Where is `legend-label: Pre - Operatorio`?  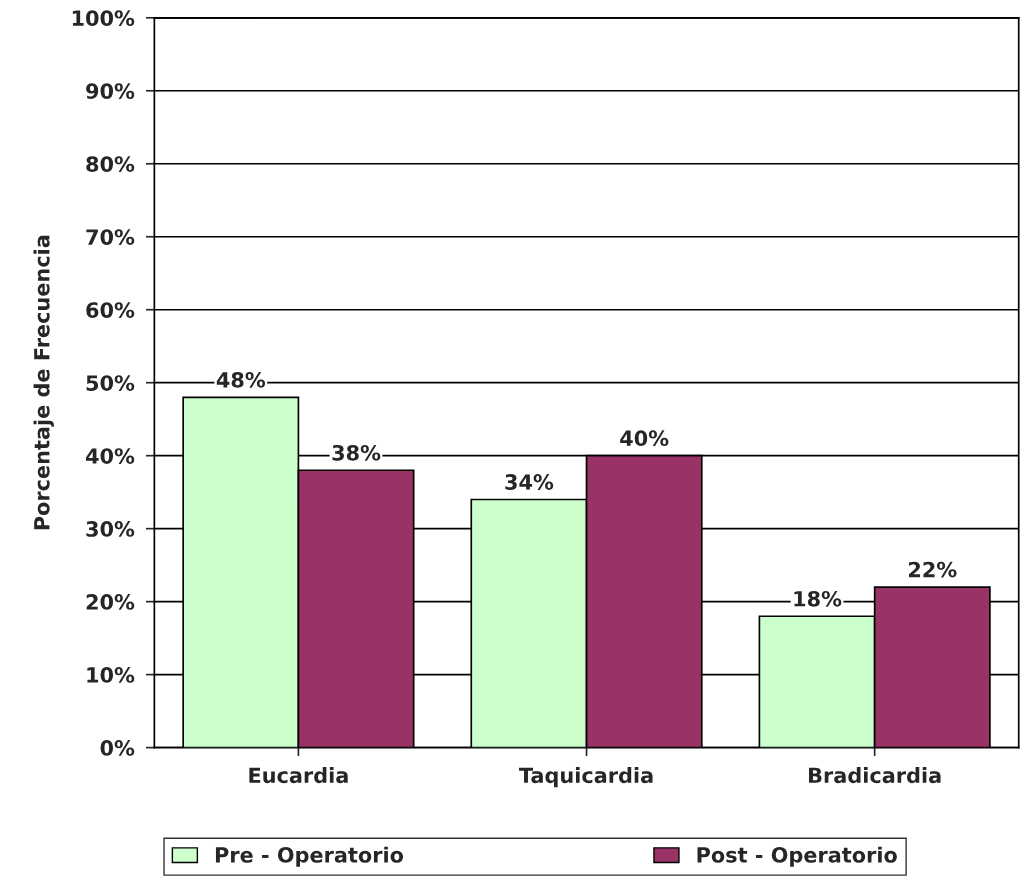
legend-label: Pre - Operatorio is located at coordinates (309, 856).